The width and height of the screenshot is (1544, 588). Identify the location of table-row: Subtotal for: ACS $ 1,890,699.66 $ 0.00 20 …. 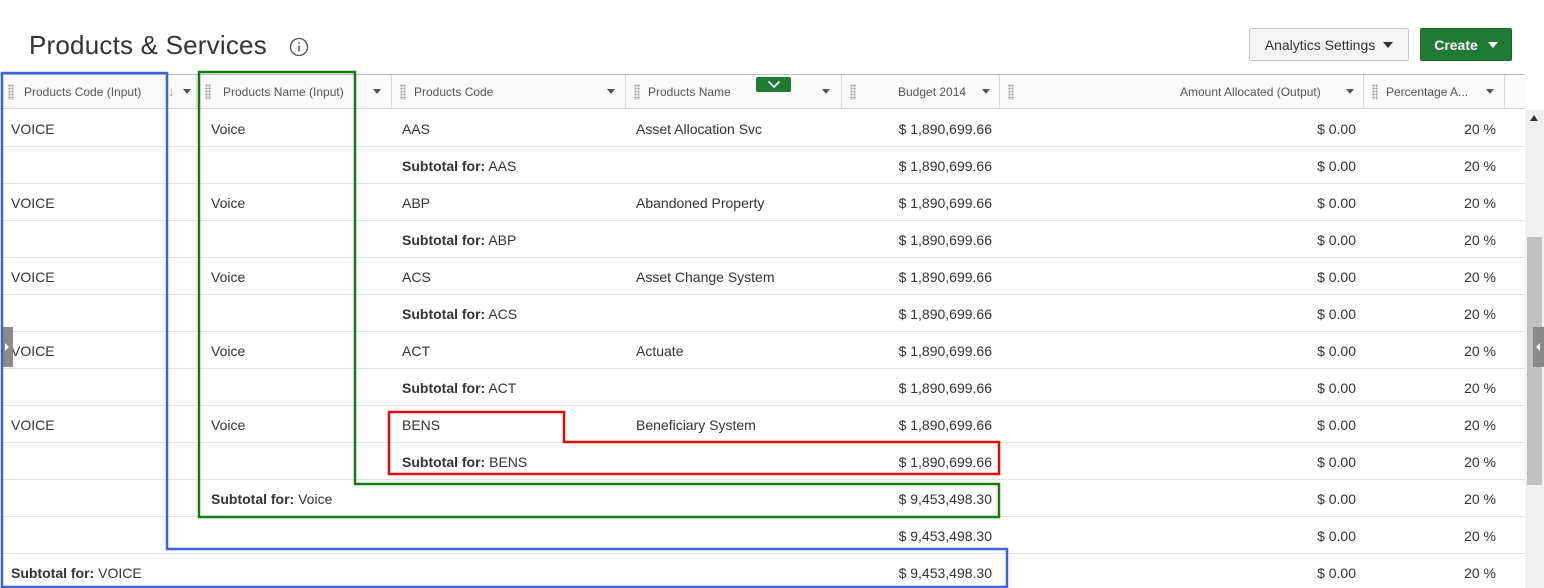
(762, 313).